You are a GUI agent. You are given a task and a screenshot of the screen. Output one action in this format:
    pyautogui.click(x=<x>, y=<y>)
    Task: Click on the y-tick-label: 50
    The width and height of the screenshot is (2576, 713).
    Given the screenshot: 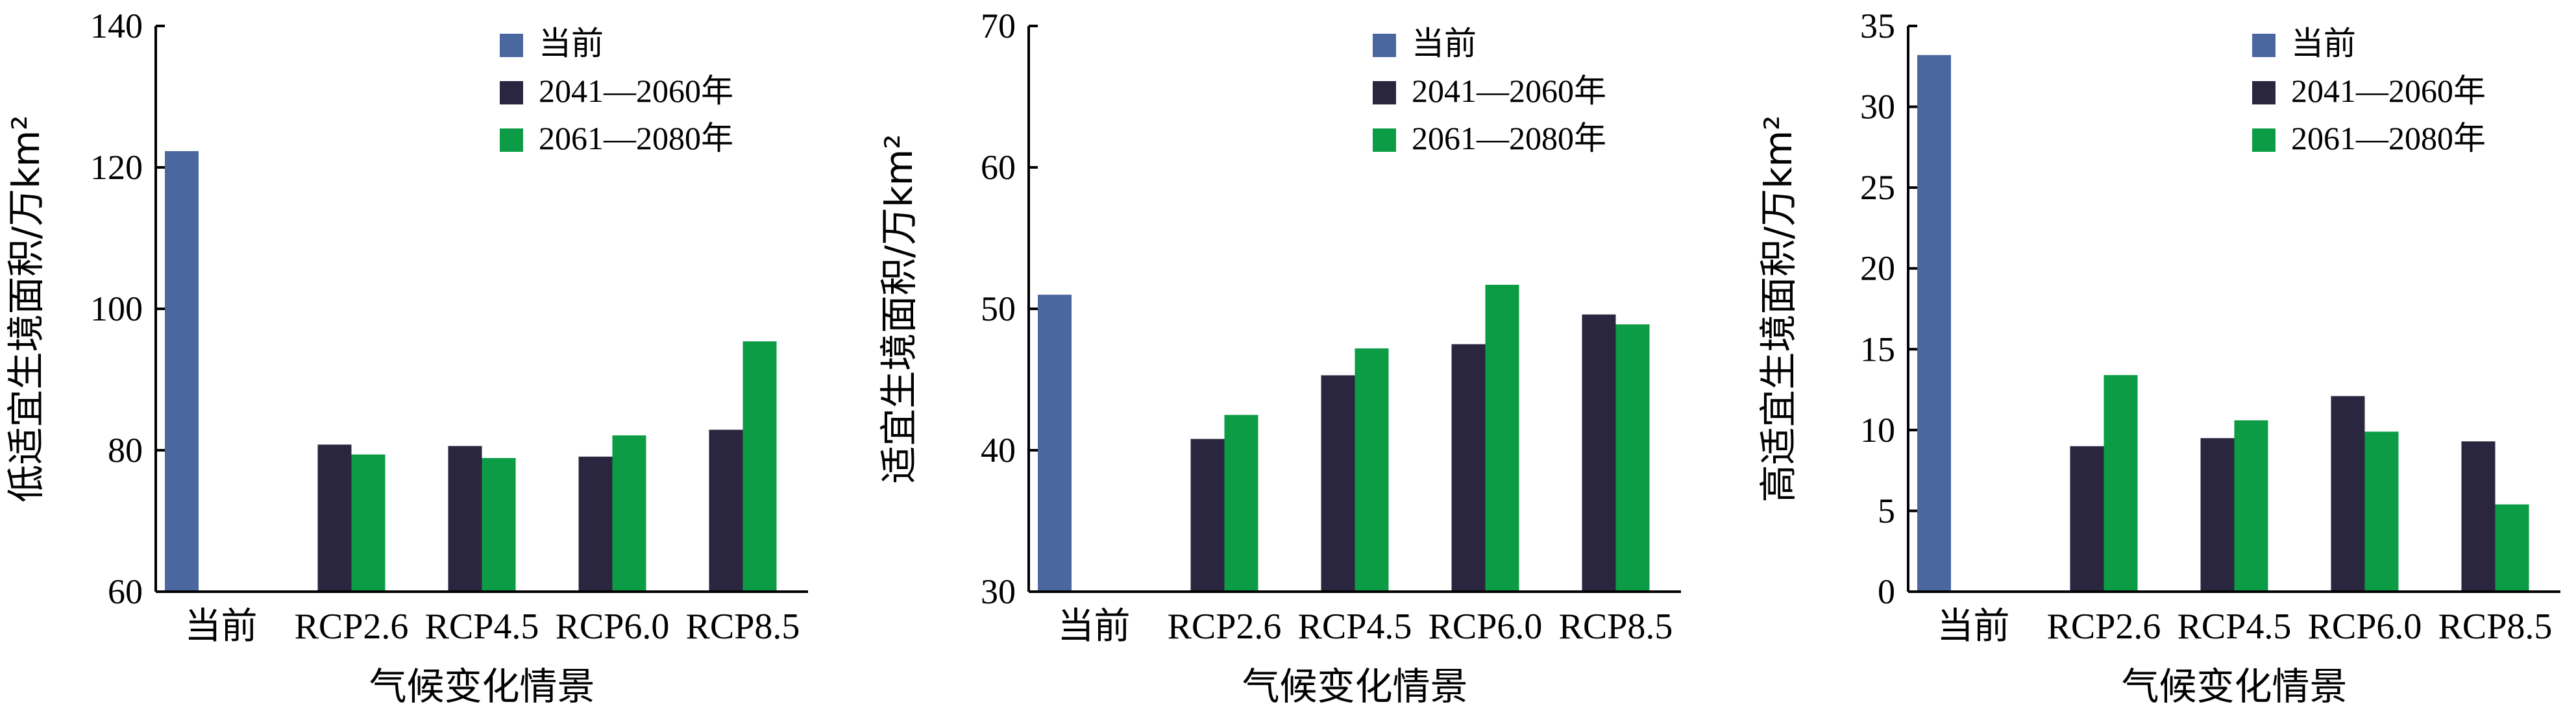 What is the action you would take?
    pyautogui.click(x=998, y=308)
    